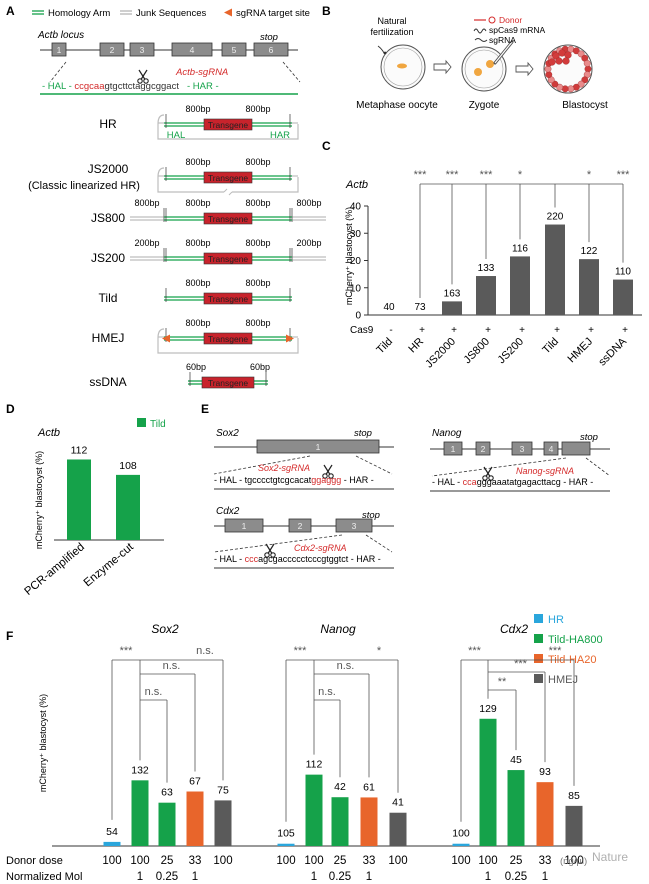 The width and height of the screenshot is (649, 884). I want to click on construct-name: JS2000, so click(108, 169).